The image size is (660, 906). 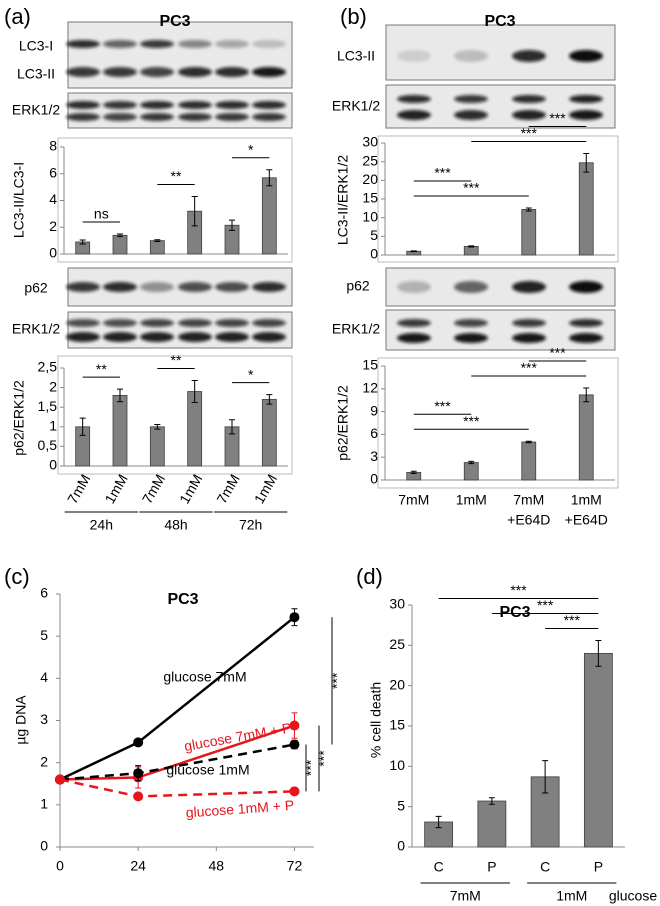 What do you see at coordinates (44, 846) in the screenshot?
I see `y-tick-label: 0` at bounding box center [44, 846].